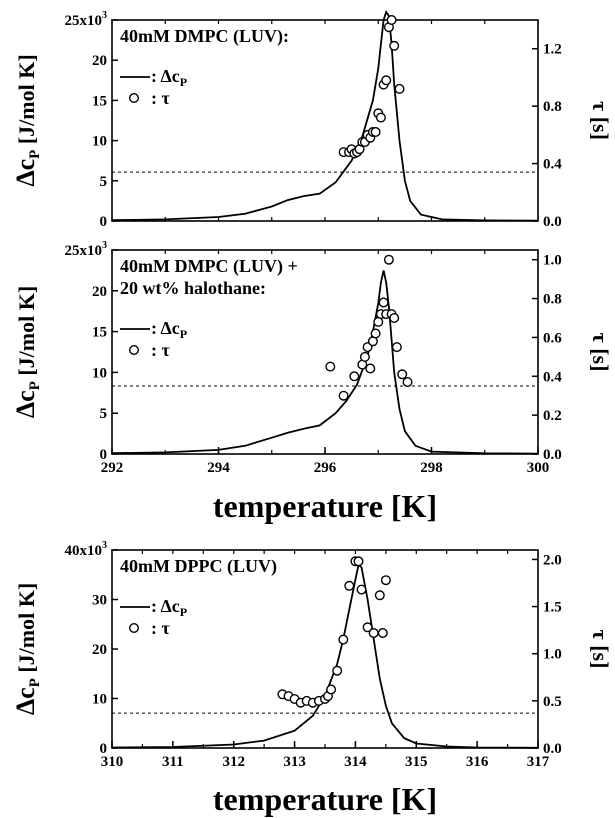 The image size is (615, 818). What do you see at coordinates (538, 468) in the screenshot?
I see `x-tick-label: 300` at bounding box center [538, 468].